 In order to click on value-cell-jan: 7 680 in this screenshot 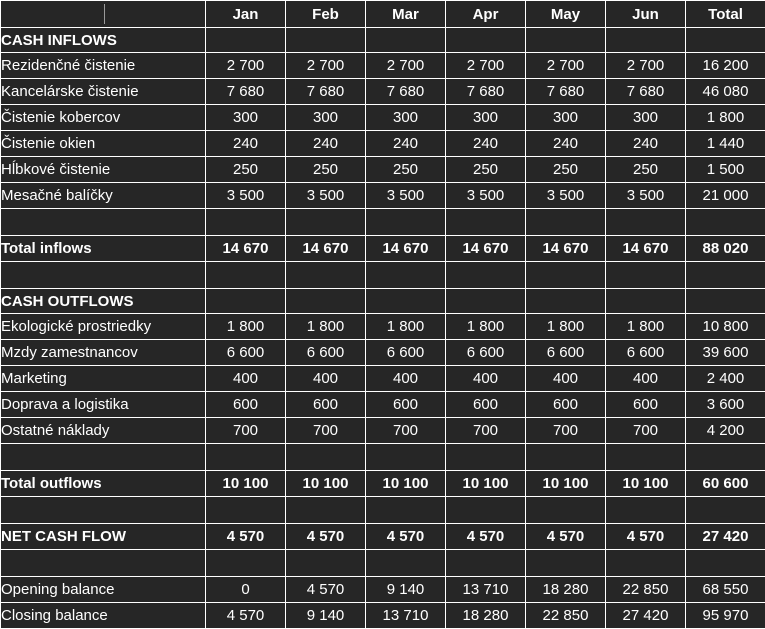, I will do `click(246, 92)`.